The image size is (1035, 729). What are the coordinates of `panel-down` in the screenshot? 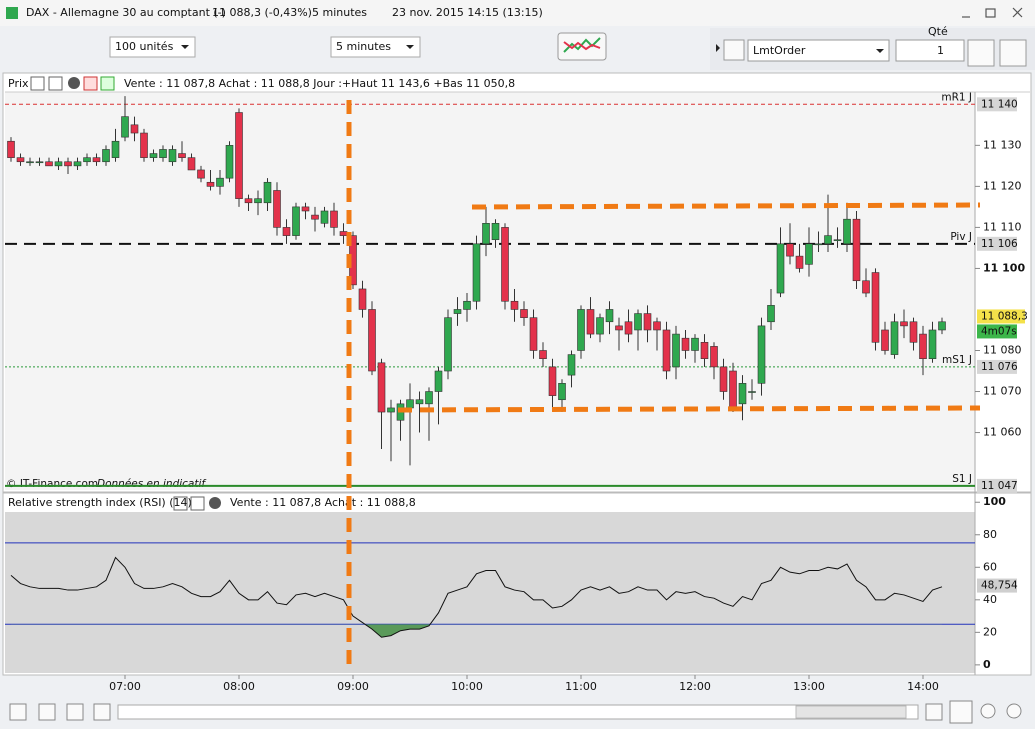 It's located at (90, 83).